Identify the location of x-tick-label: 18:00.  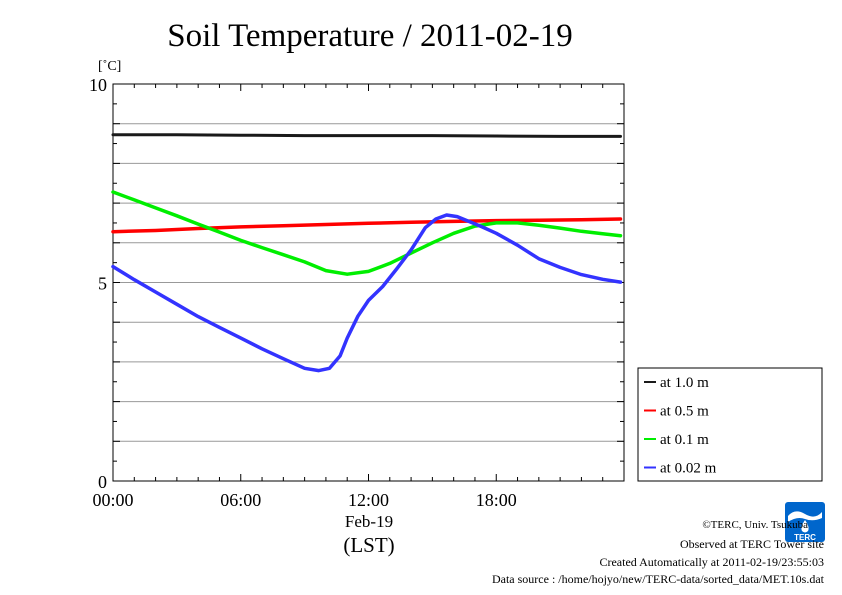
(496, 500).